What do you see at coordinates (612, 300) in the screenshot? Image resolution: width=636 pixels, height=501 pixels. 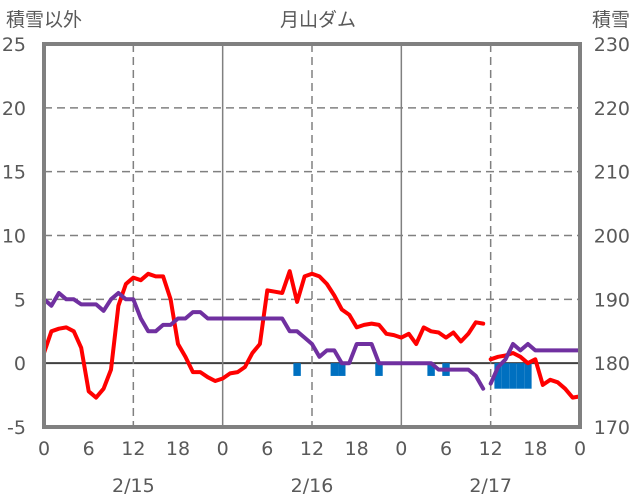 I see `y-right-tick: 190` at bounding box center [612, 300].